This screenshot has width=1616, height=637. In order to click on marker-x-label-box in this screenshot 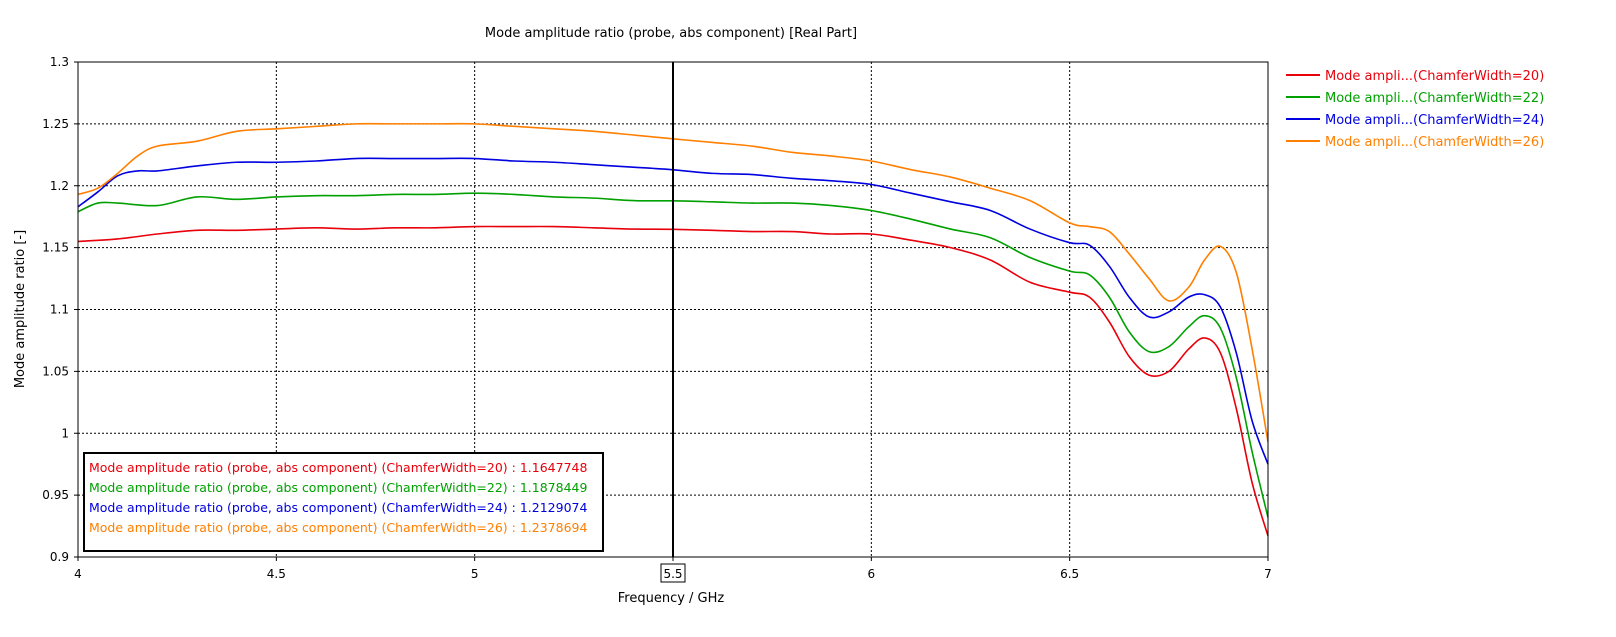, I will do `click(673, 573)`.